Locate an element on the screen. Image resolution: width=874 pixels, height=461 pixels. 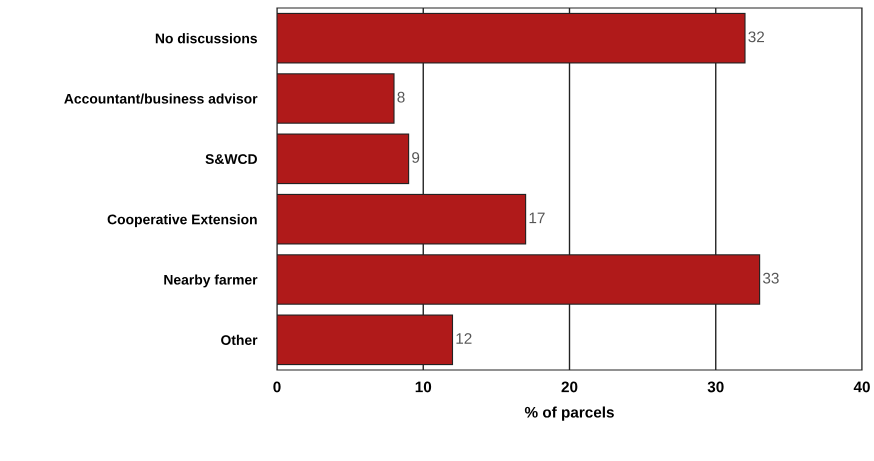
y-tick-label: Accountant/business advisor is located at coordinates (161, 98).